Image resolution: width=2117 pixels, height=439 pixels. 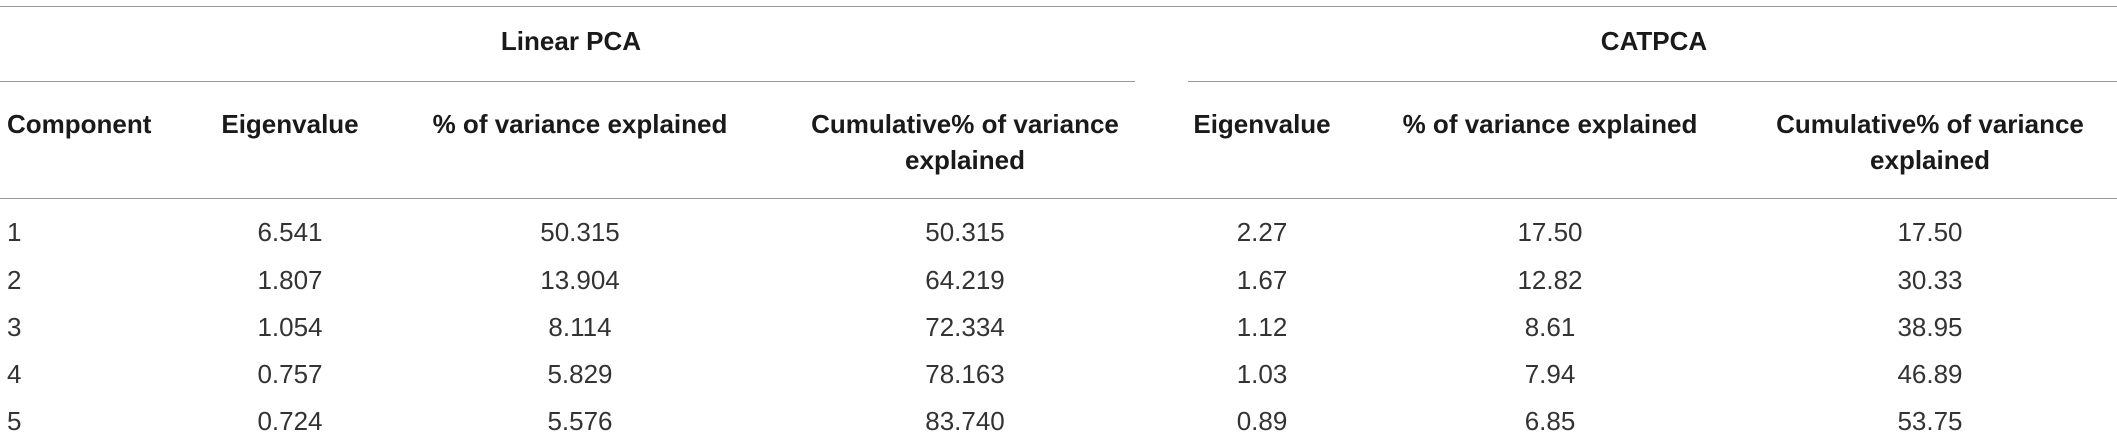 I want to click on table-cell: 46.89, so click(x=1930, y=374).